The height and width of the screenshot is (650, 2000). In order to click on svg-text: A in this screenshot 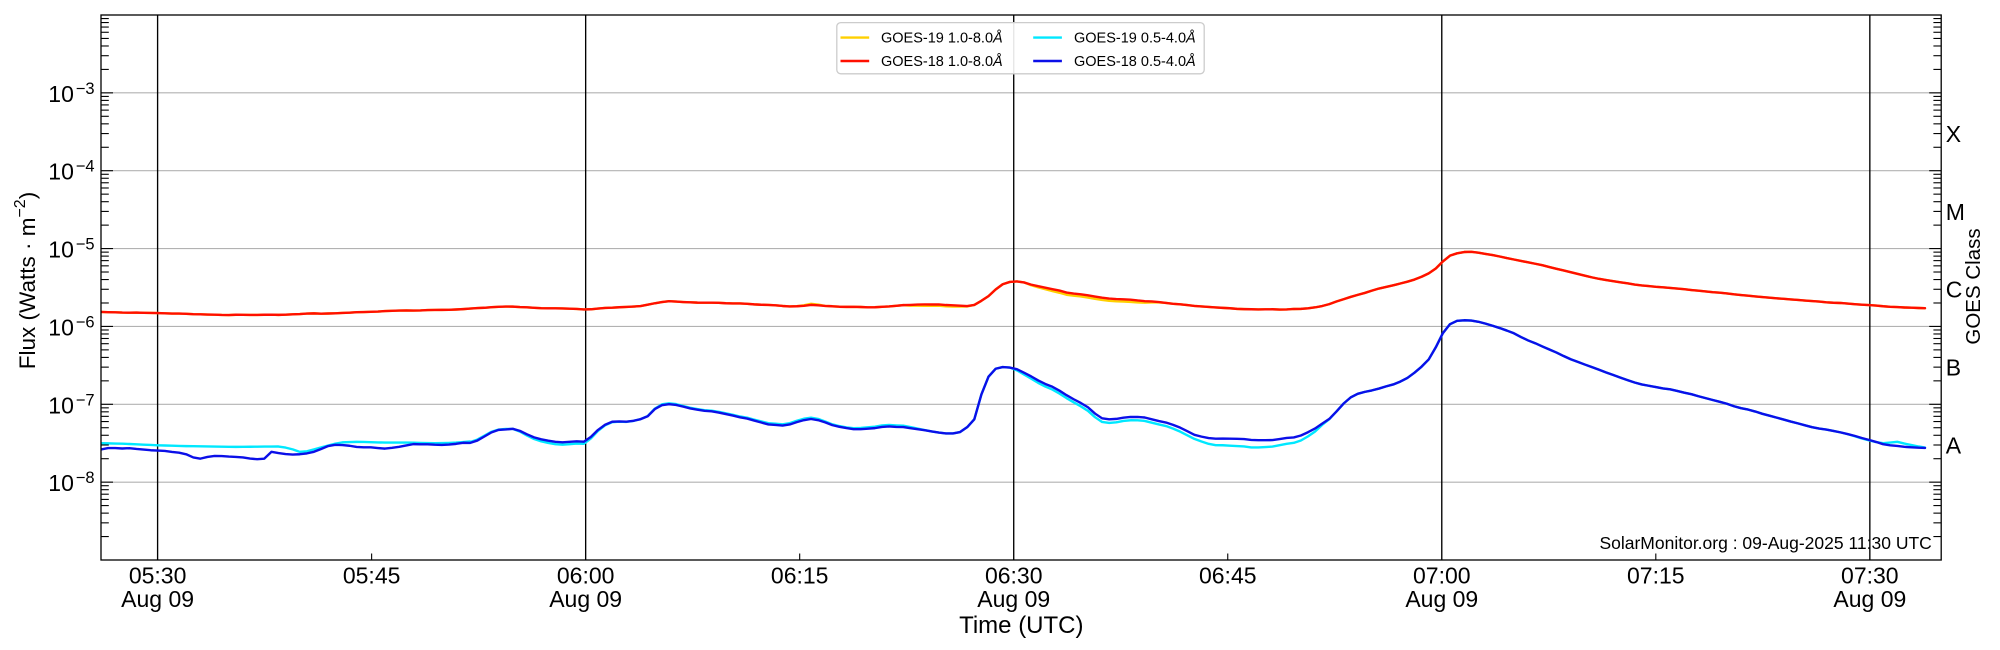, I will do `click(1954, 445)`.